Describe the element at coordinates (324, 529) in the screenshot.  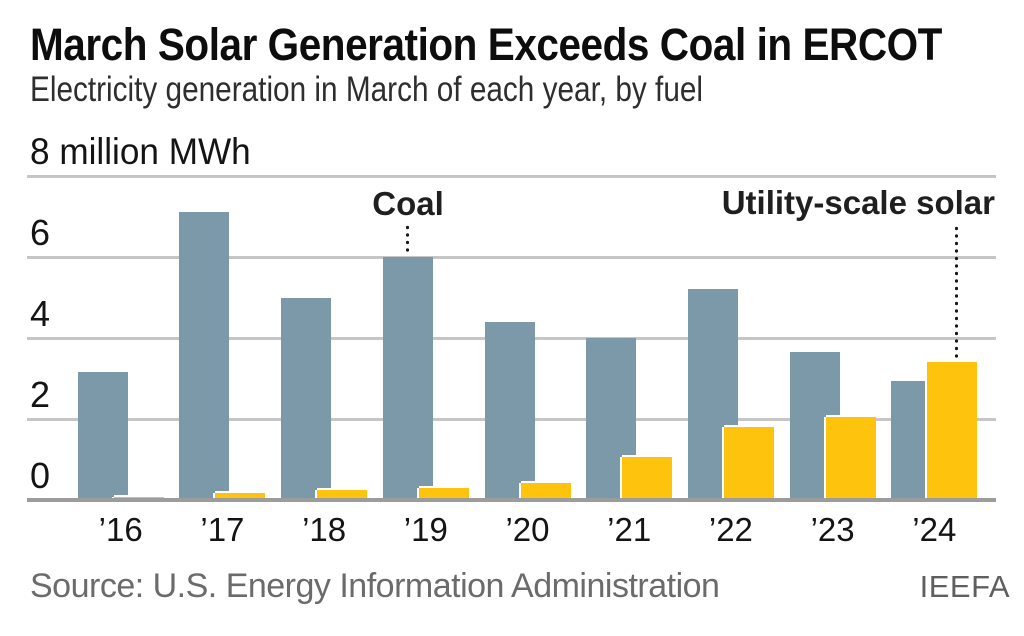
I see `x-axis-label-18: ’18` at that location.